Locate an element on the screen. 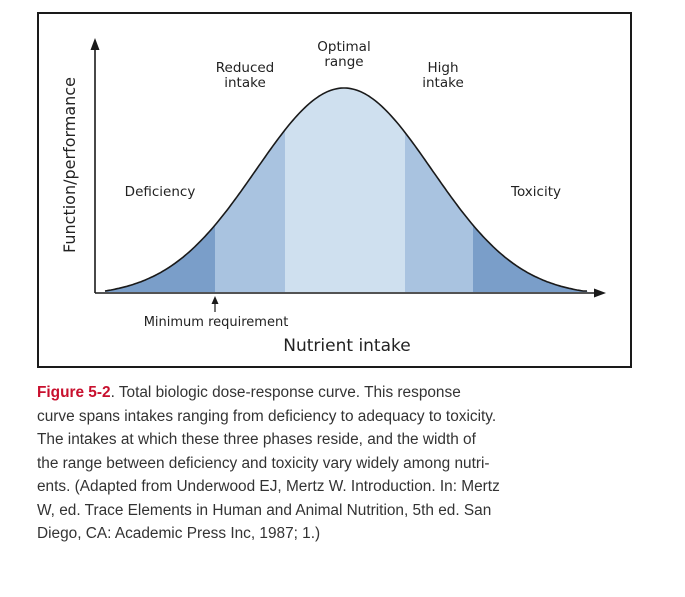 This screenshot has height=597, width=685. minimum-requirement-label: Minimum requirement is located at coordinates (216, 322).